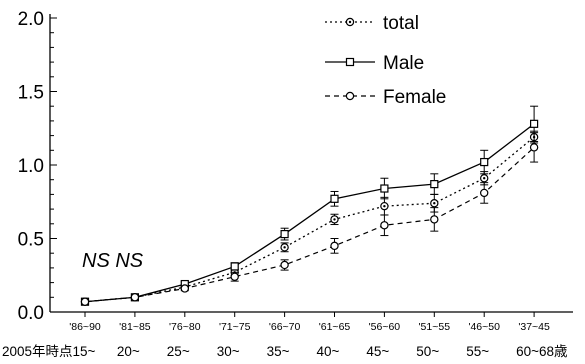 The image size is (585, 364). Describe the element at coordinates (31, 313) in the screenshot. I see `y-tick-label: 0.0` at that location.